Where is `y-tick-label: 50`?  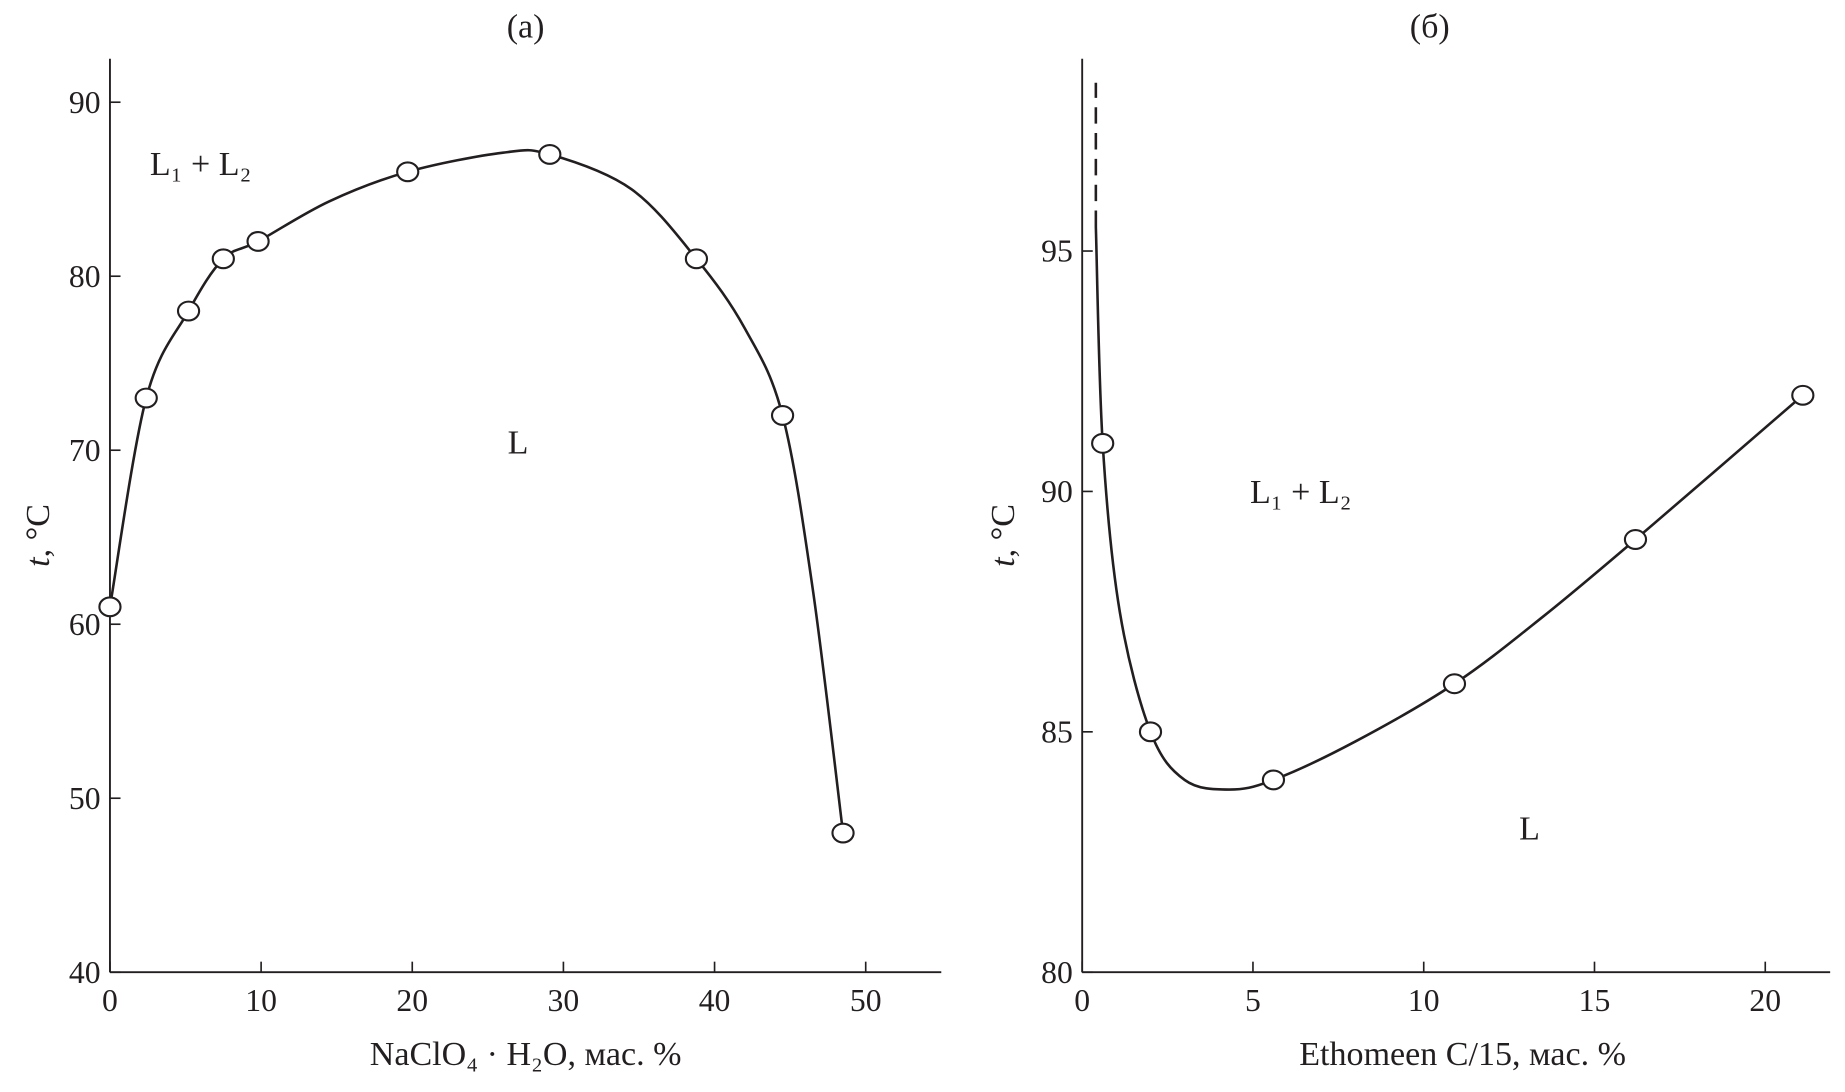
y-tick-label: 50 is located at coordinates (85, 798).